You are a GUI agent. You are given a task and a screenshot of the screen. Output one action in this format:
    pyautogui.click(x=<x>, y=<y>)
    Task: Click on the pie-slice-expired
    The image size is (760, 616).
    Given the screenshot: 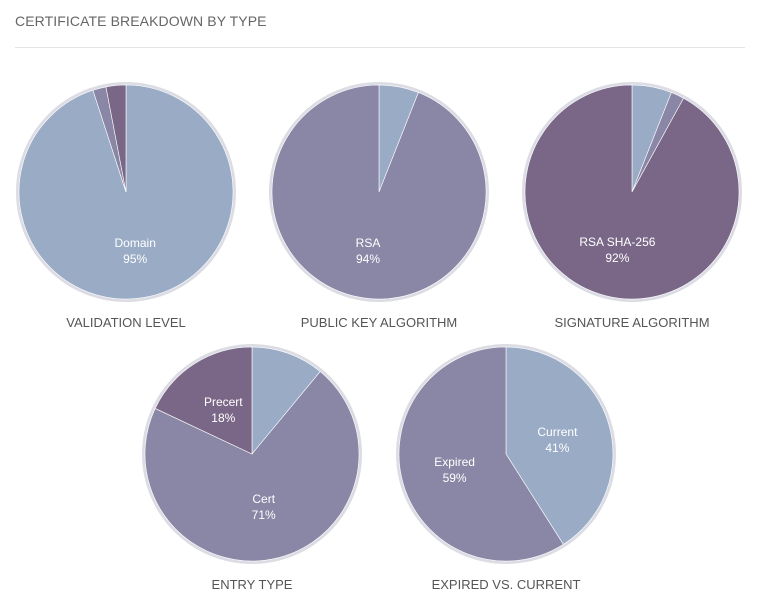 What is the action you would take?
    pyautogui.click(x=481, y=454)
    